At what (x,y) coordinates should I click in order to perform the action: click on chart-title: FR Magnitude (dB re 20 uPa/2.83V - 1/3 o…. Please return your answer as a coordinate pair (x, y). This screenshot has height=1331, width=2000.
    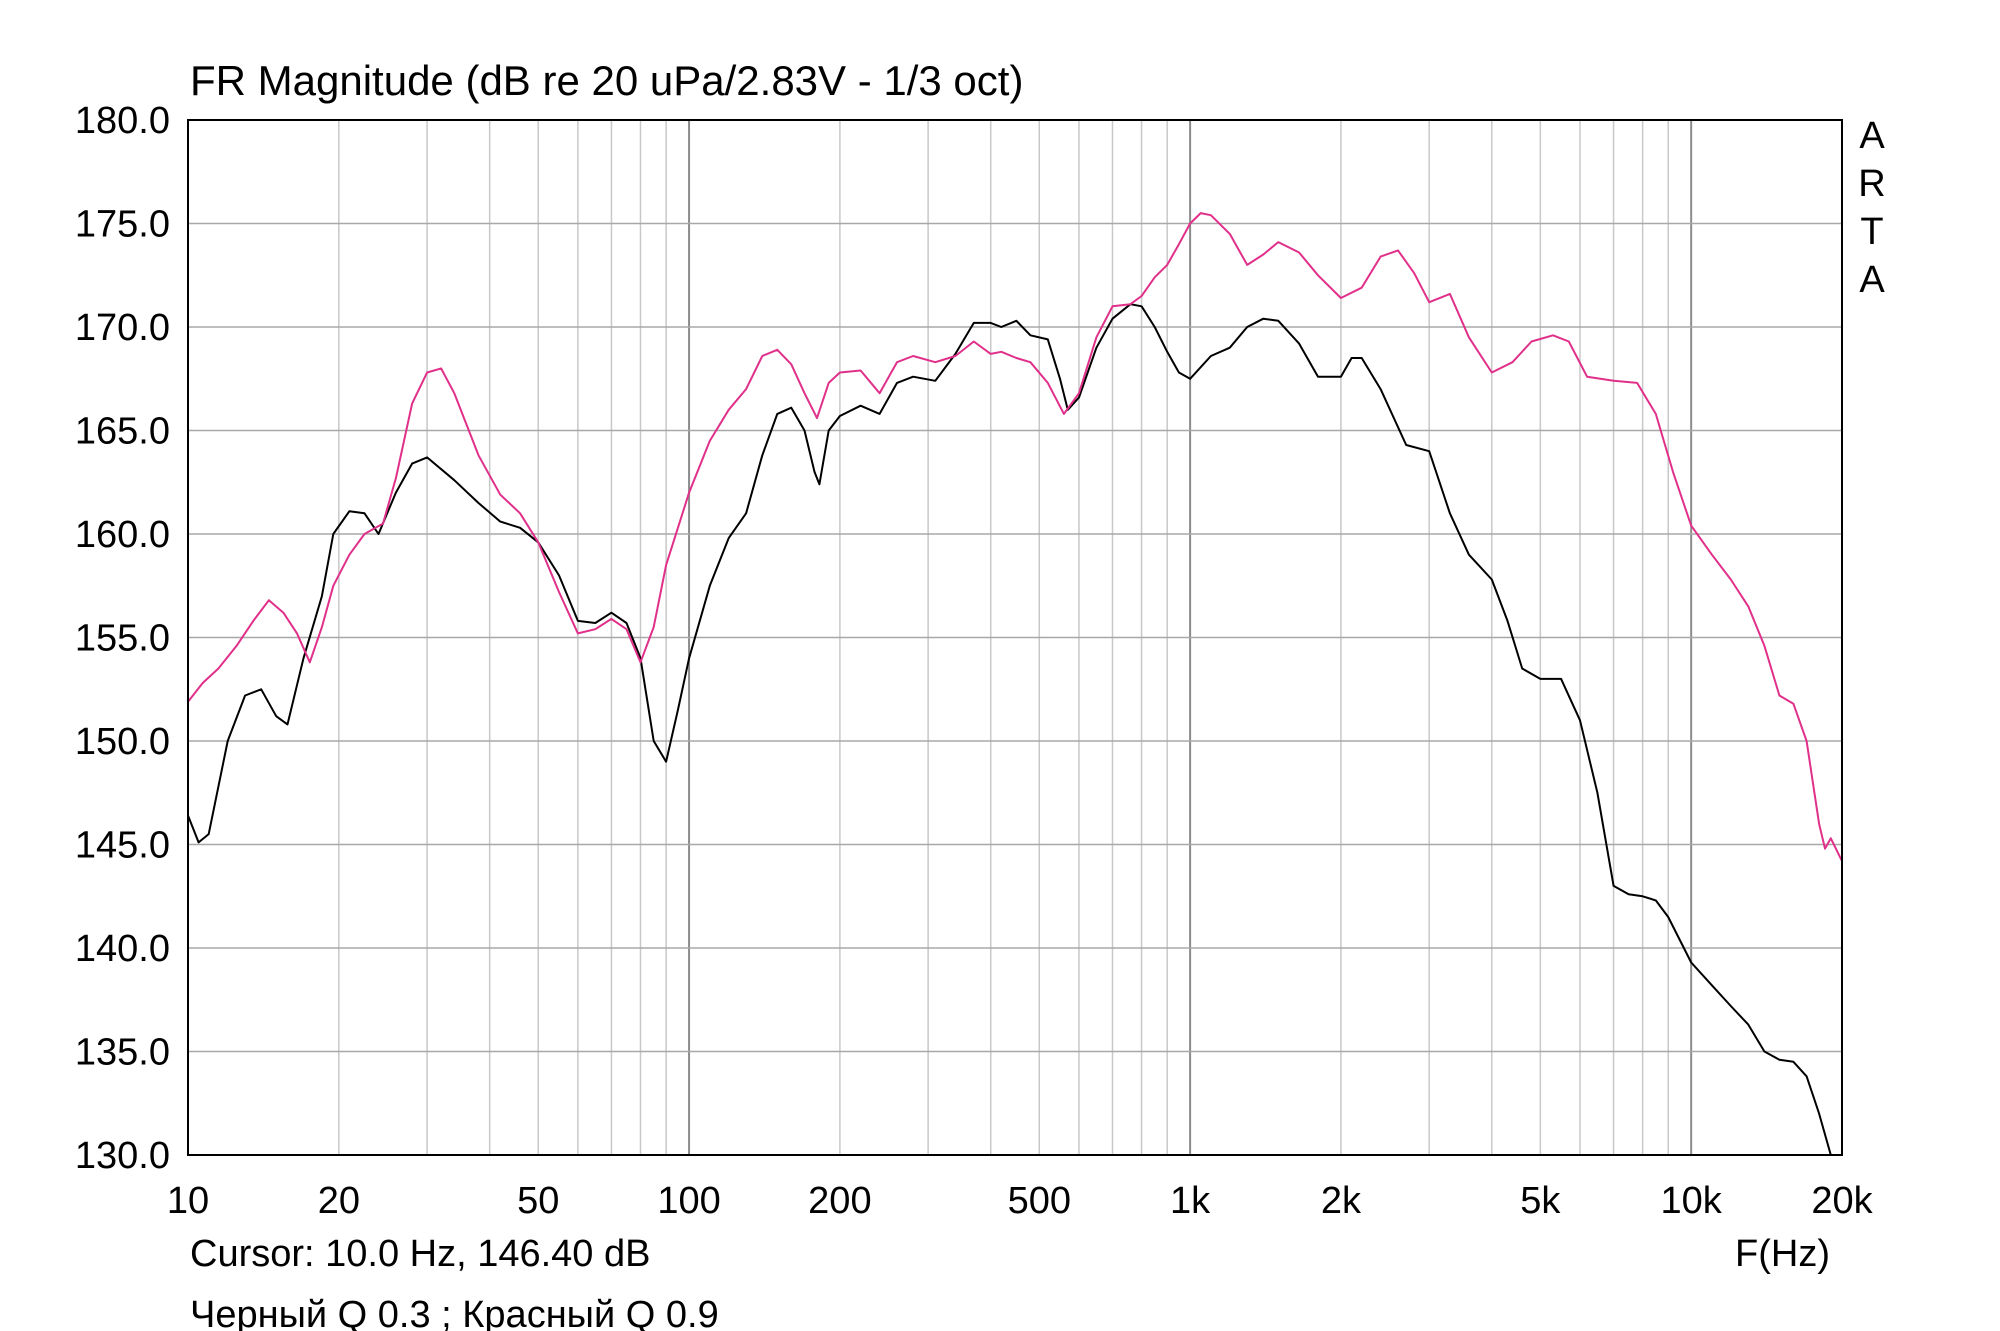
    Looking at the image, I should click on (606, 80).